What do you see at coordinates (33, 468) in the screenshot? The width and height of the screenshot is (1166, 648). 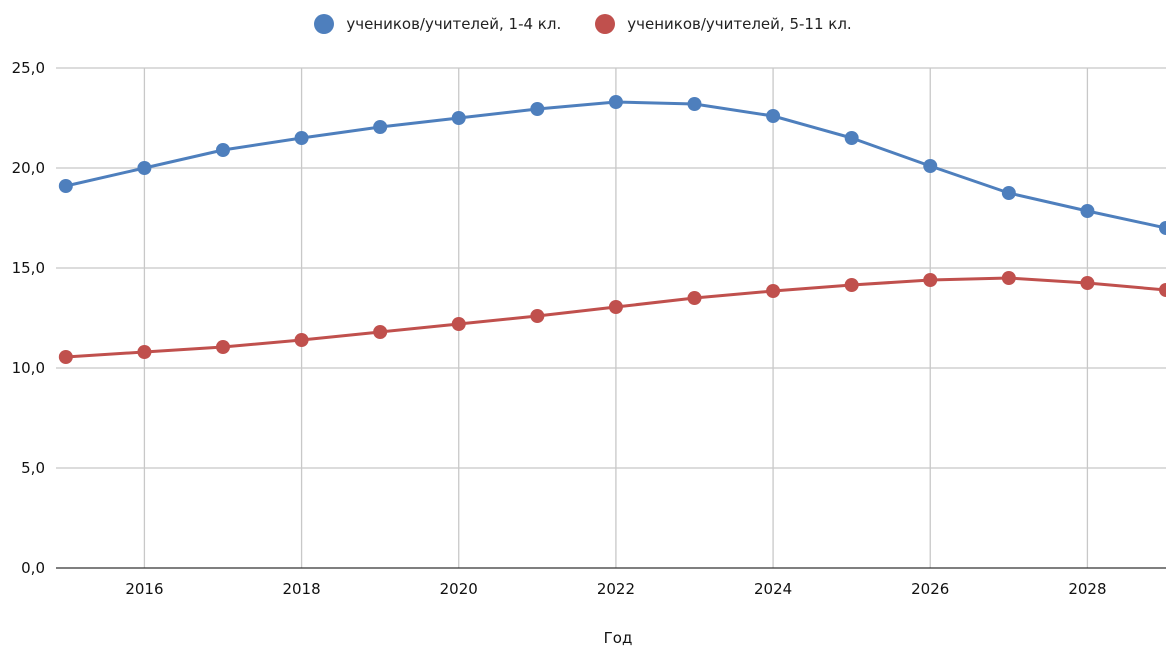 I see `y-tick-label: 5,0` at bounding box center [33, 468].